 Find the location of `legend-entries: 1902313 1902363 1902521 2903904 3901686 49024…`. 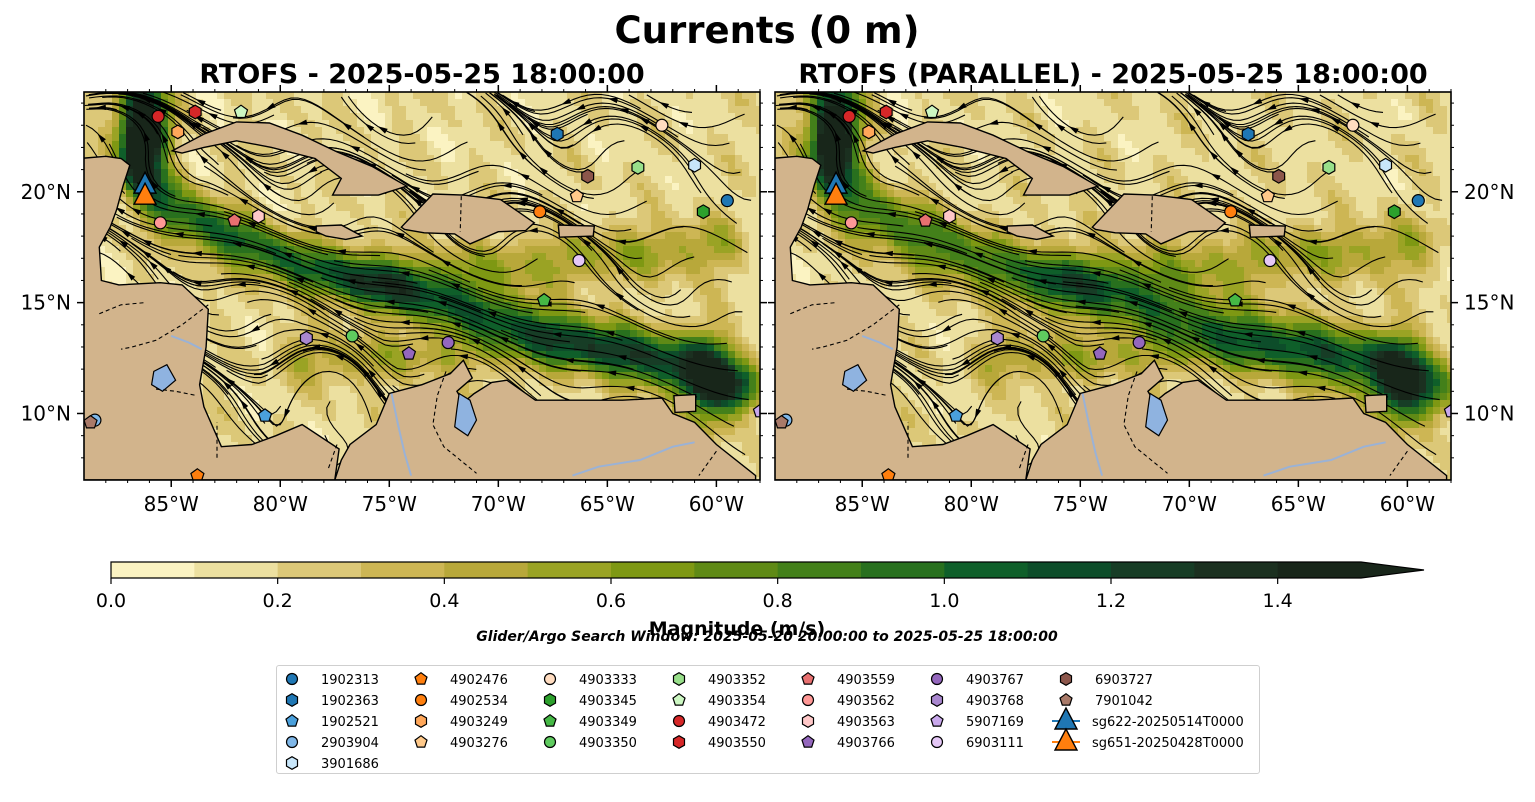

legend-entries: 1902313 1902363 1902521 2903904 3901686 49024… is located at coordinates (764, 721).